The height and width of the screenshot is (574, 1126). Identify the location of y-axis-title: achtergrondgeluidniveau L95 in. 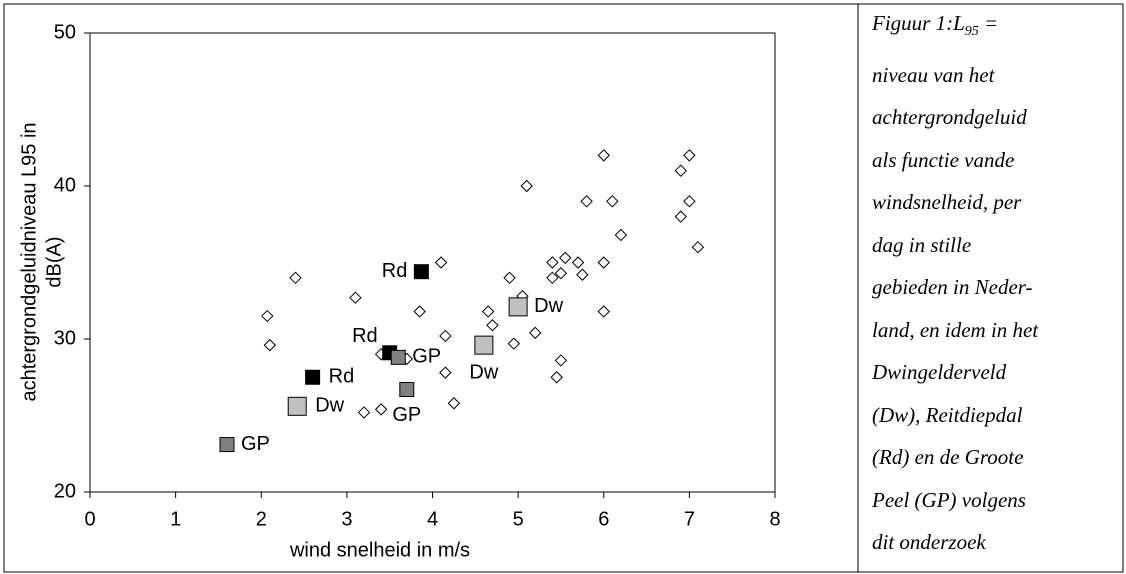
(29, 261).